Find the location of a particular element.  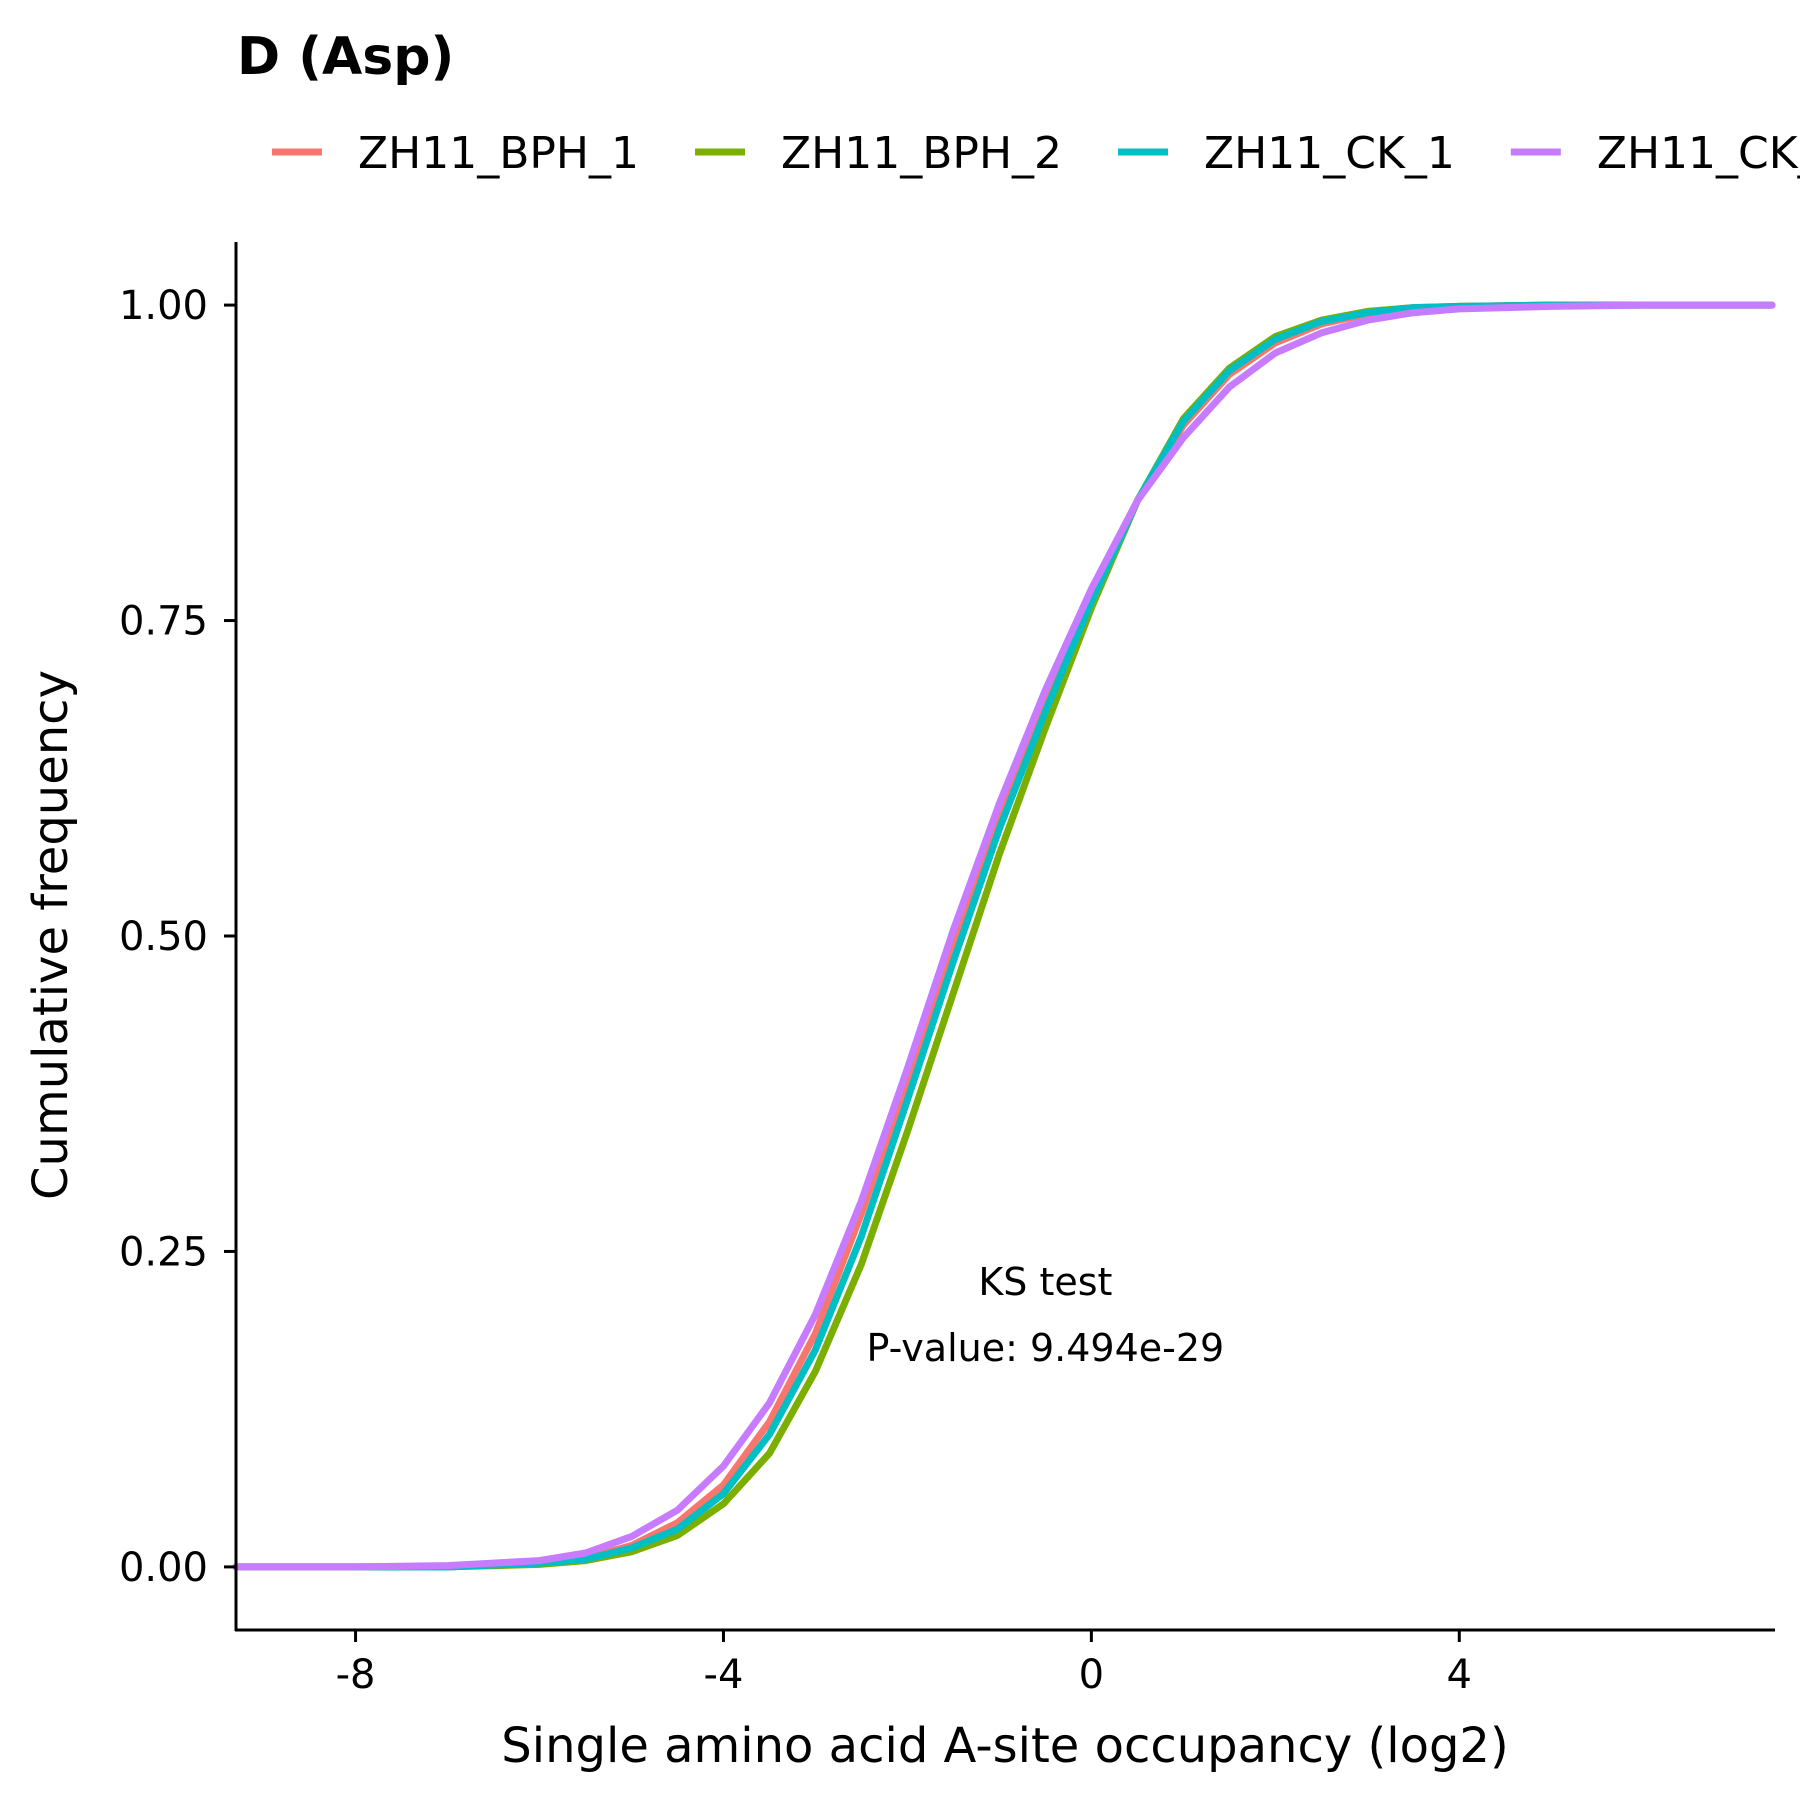

y-tick-label: 0.25 is located at coordinates (163, 1252).